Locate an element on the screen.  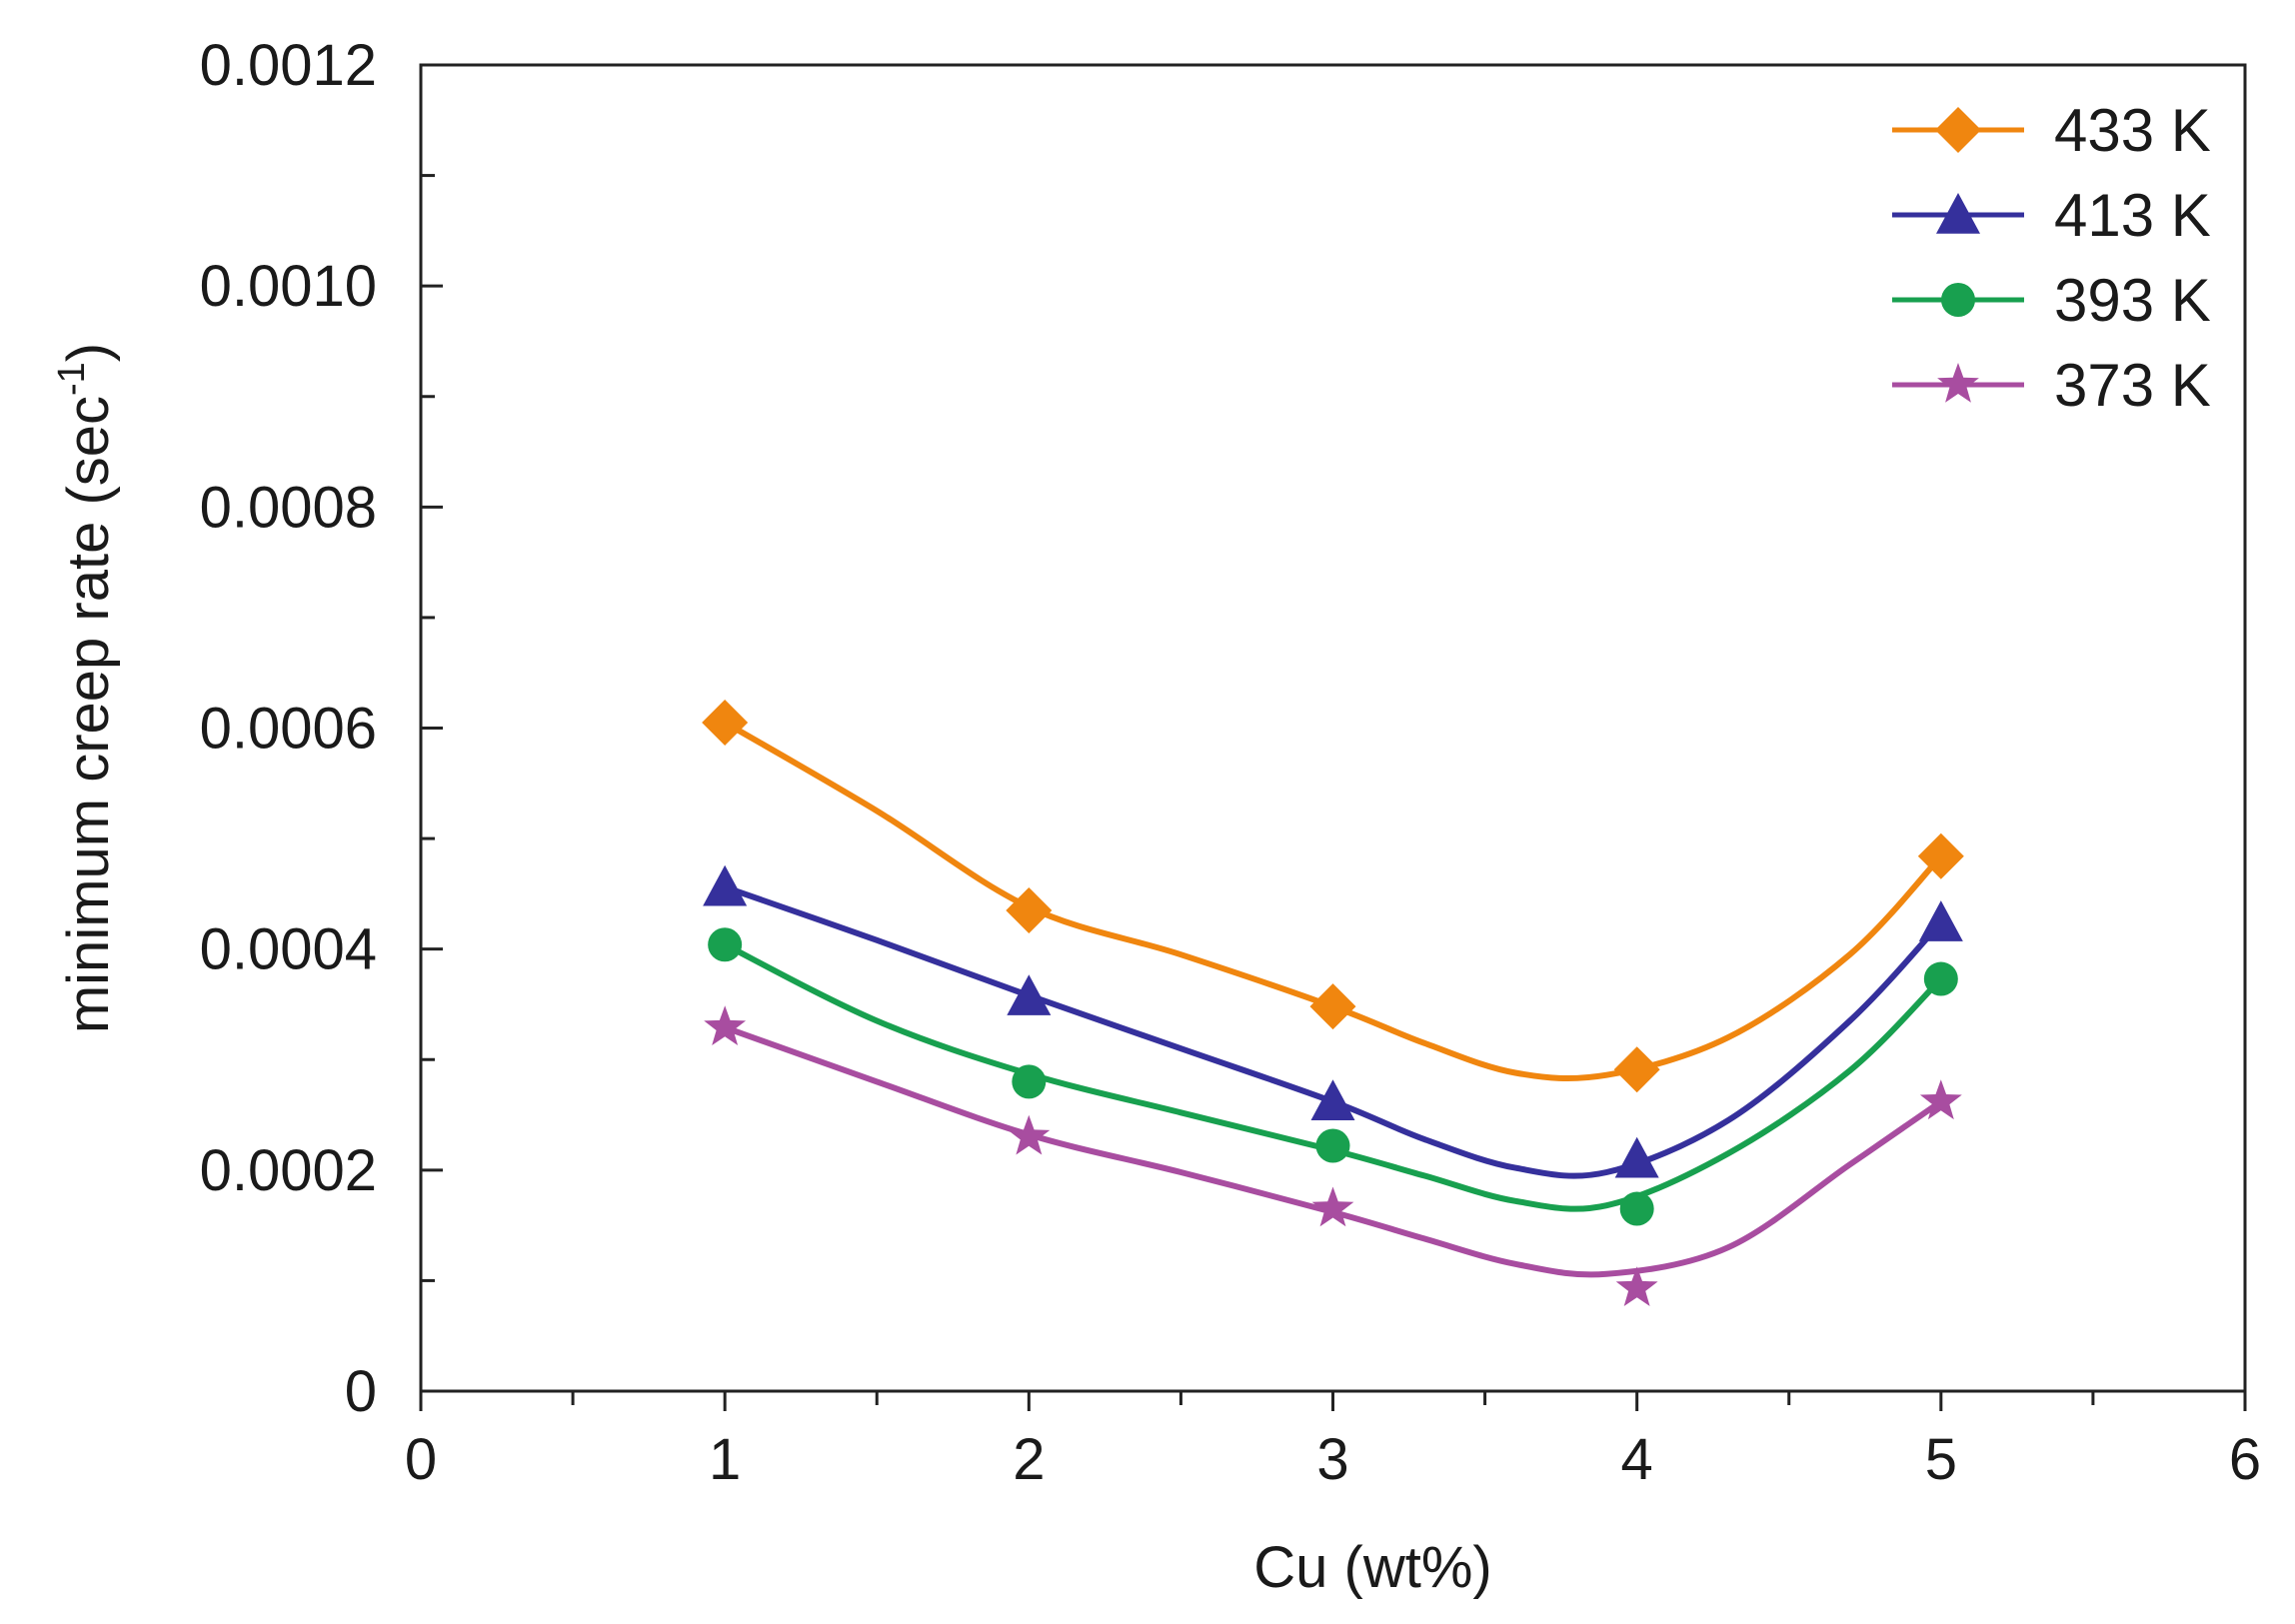
y-axis-title-main: minimum creep rate (sec is located at coordinates (89, 714).